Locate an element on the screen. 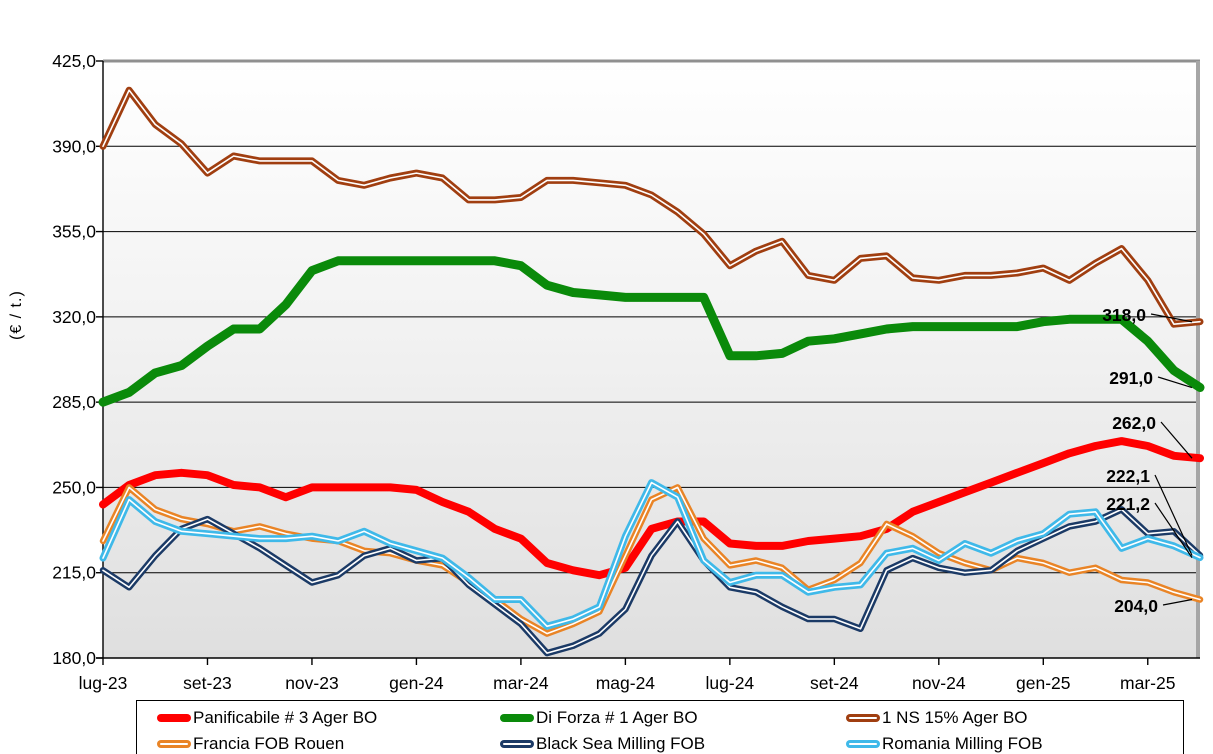 This screenshot has width=1213, height=754. y-tick-label: 355,0 is located at coordinates (74, 232).